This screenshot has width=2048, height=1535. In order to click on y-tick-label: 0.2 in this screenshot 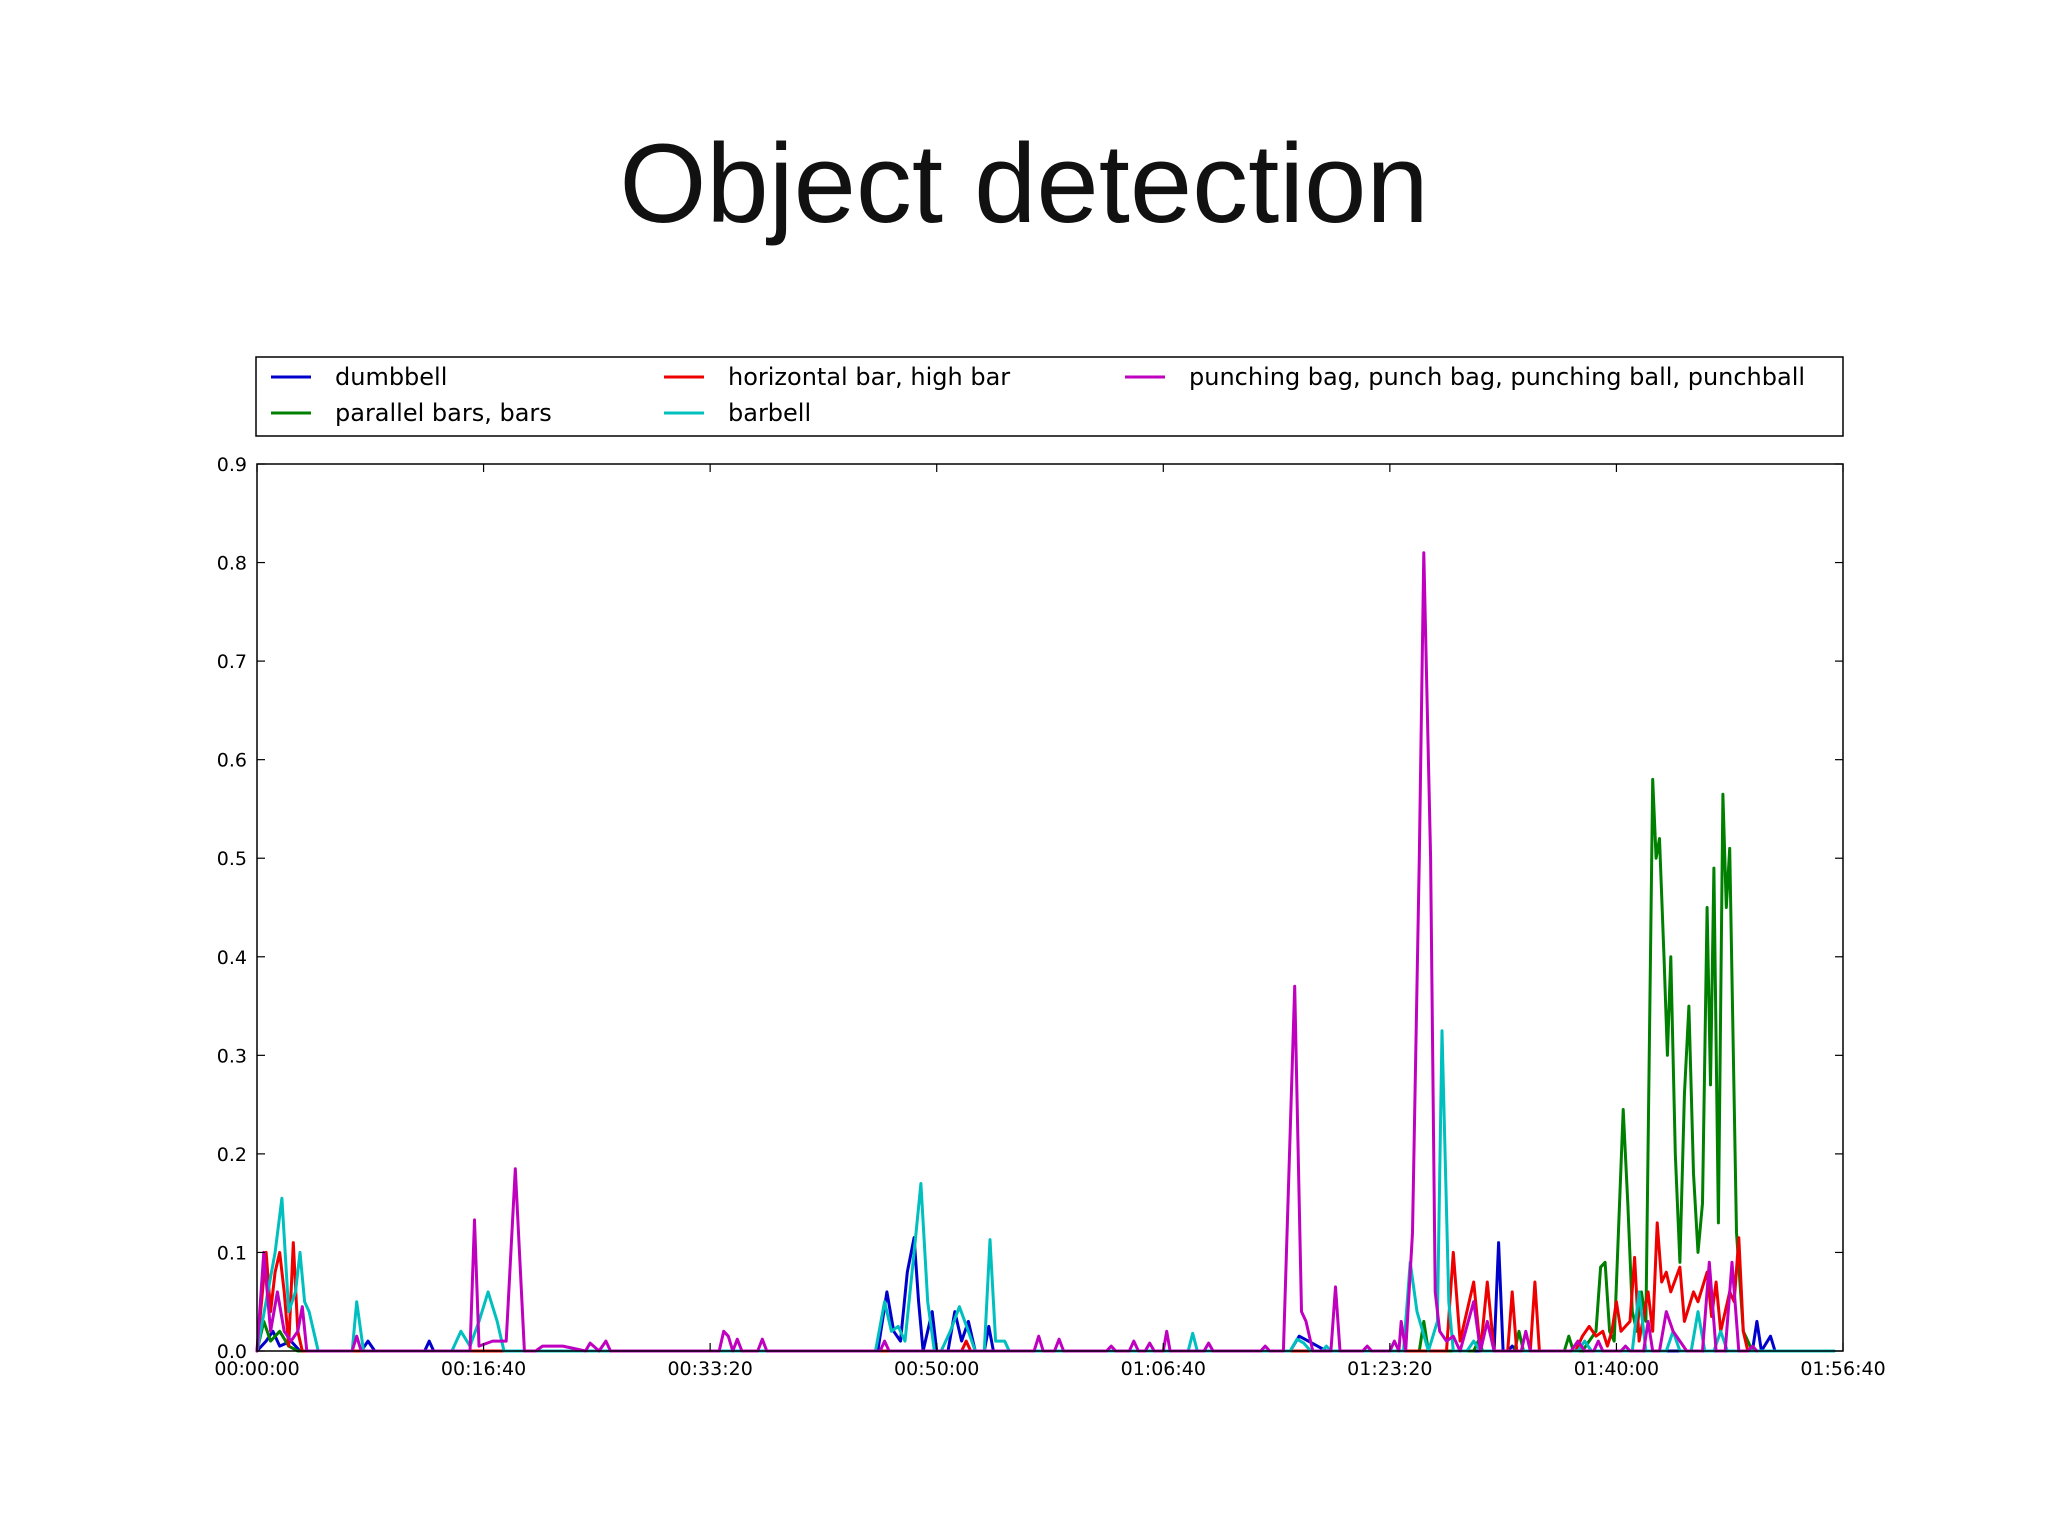, I will do `click(232, 1155)`.